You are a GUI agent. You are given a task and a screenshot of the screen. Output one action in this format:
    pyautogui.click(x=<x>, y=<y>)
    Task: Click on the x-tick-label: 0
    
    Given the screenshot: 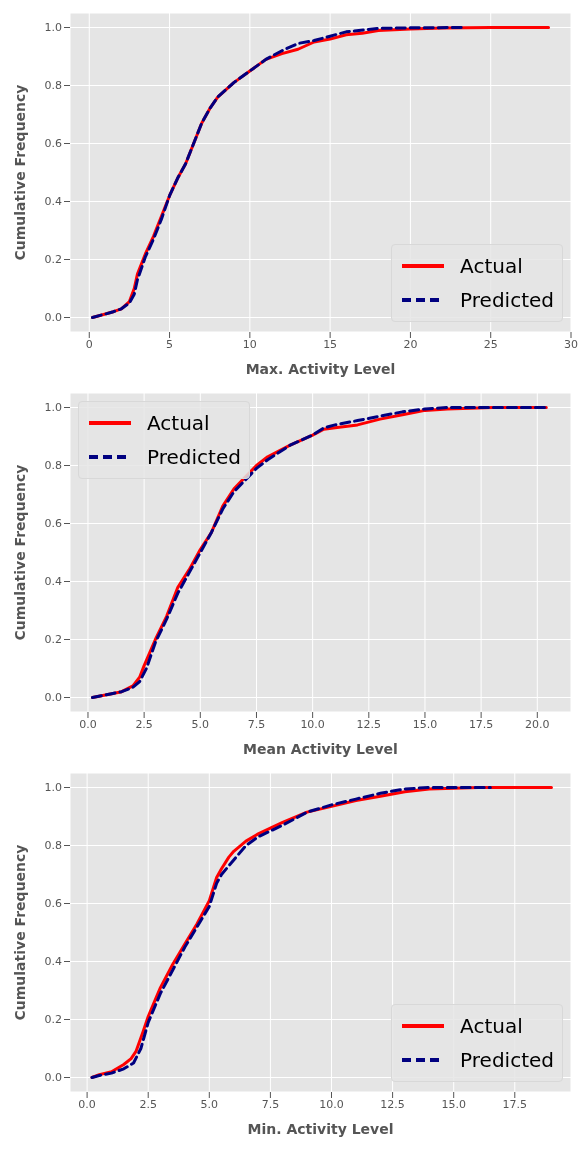 What is the action you would take?
    pyautogui.click(x=89, y=344)
    